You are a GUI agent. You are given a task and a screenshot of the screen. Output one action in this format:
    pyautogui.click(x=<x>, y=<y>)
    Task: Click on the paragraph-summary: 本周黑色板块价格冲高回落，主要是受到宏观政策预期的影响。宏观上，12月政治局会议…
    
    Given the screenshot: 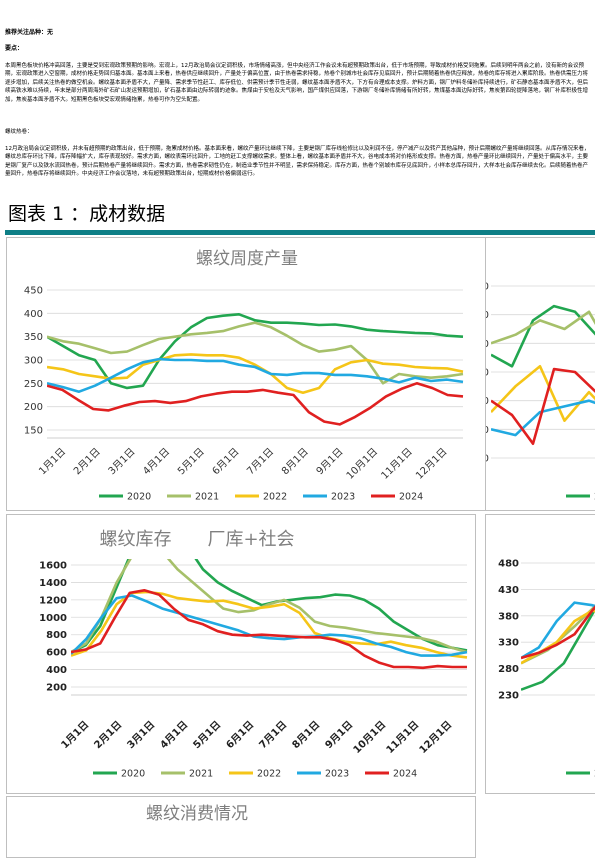 What is the action you would take?
    pyautogui.click(x=297, y=83)
    